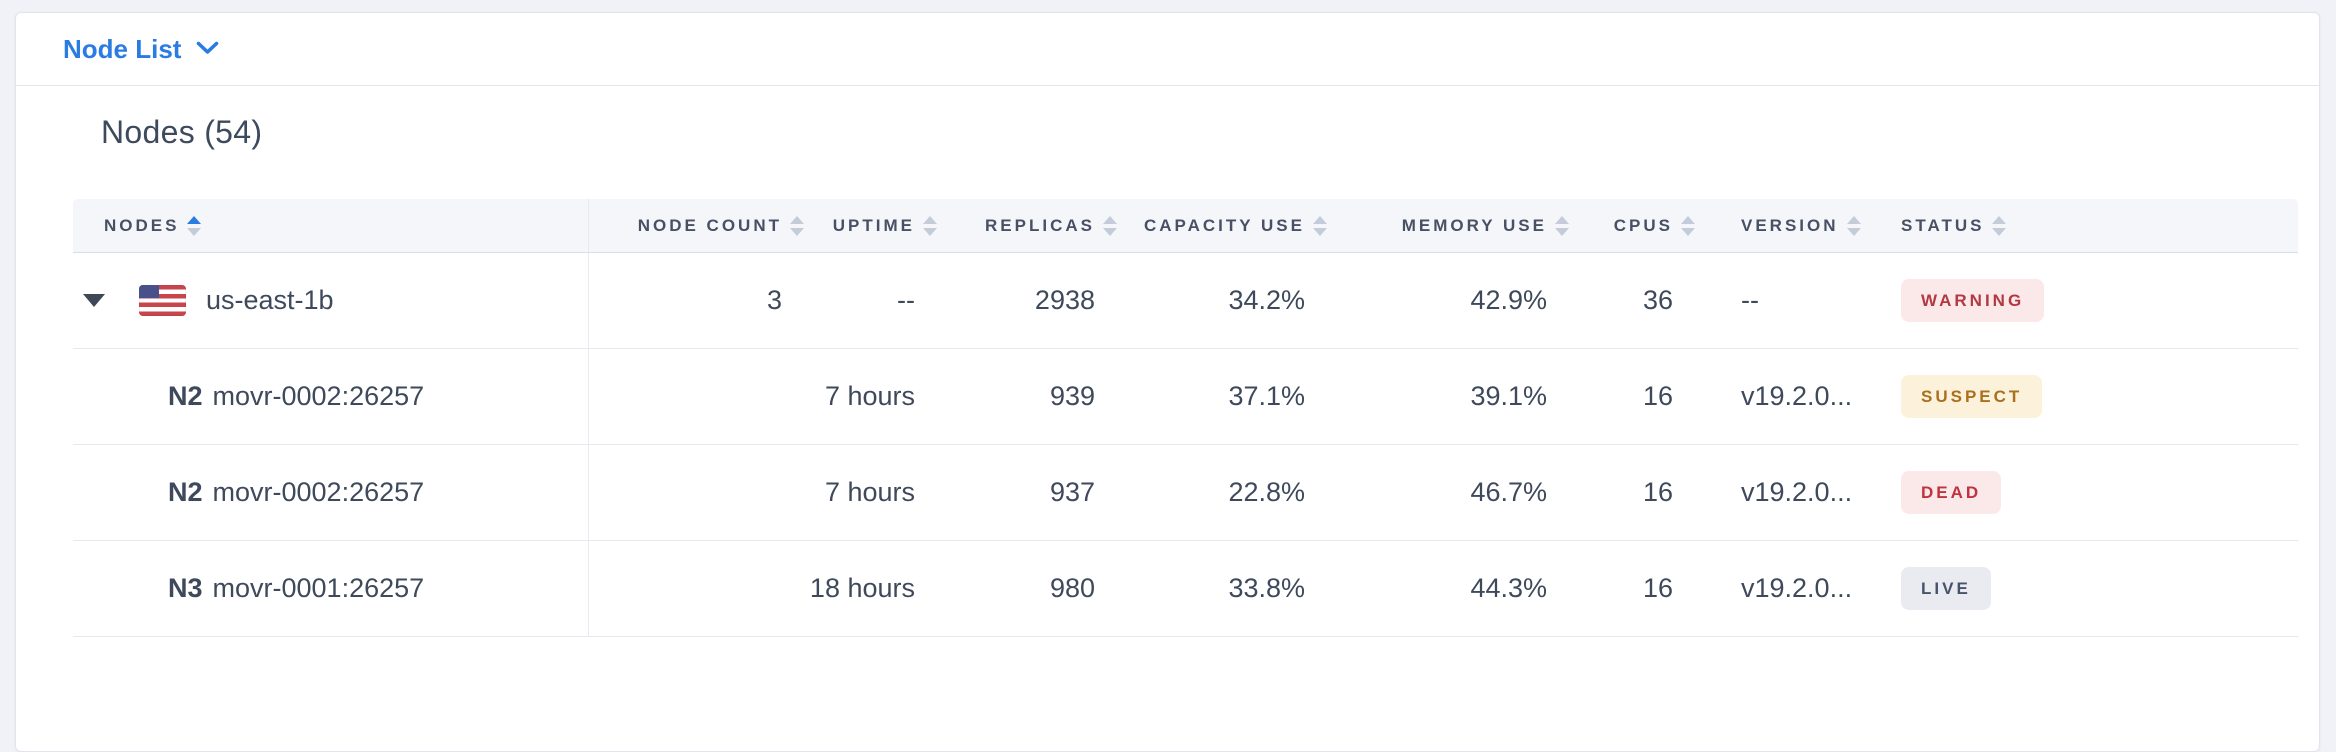 The image size is (2336, 752). What do you see at coordinates (122, 48) in the screenshot?
I see `node-list-dropdown-label: Node List` at bounding box center [122, 48].